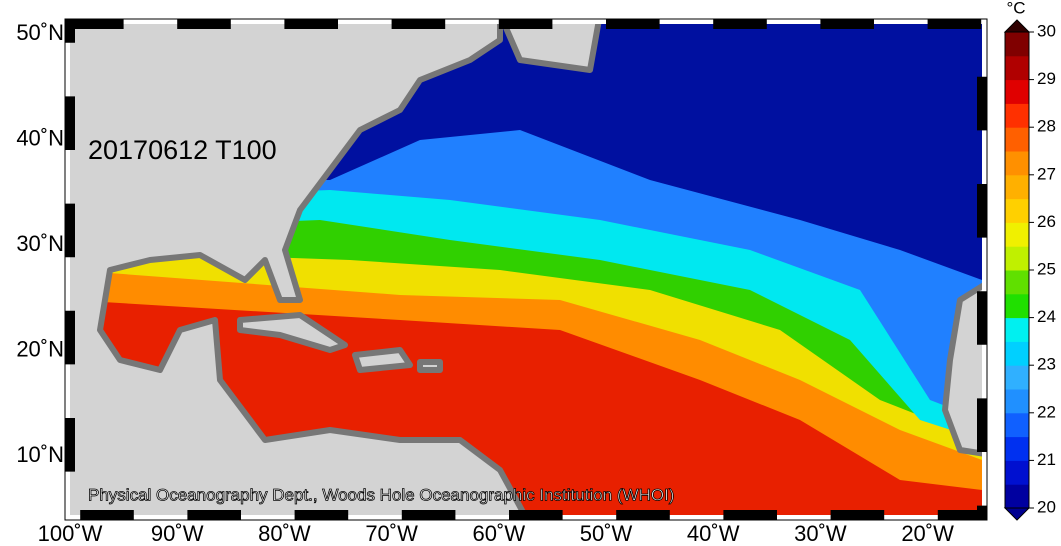 The width and height of the screenshot is (1061, 546). I want to click on x-tick-label: 30˚W, so click(820, 533).